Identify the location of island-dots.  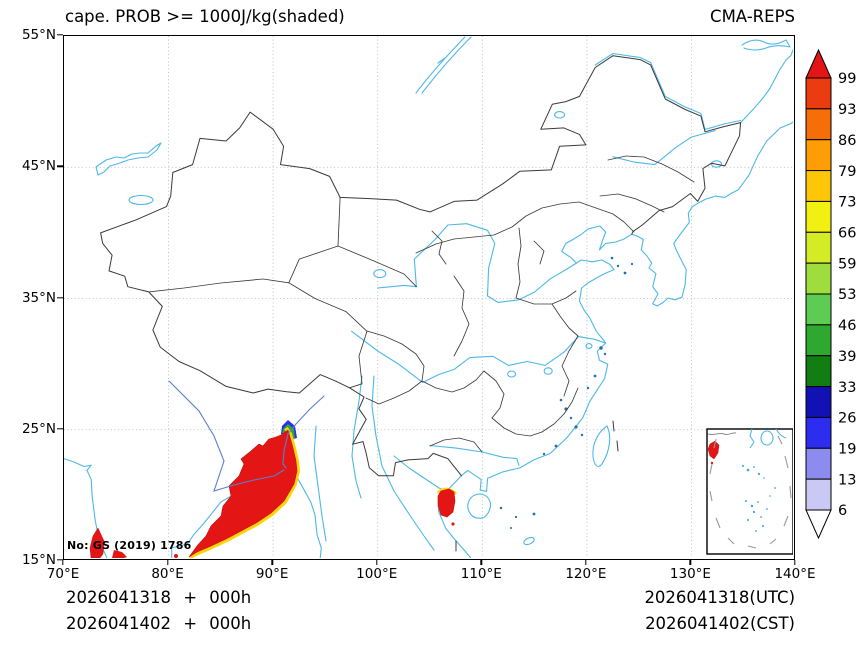
(566, 392).